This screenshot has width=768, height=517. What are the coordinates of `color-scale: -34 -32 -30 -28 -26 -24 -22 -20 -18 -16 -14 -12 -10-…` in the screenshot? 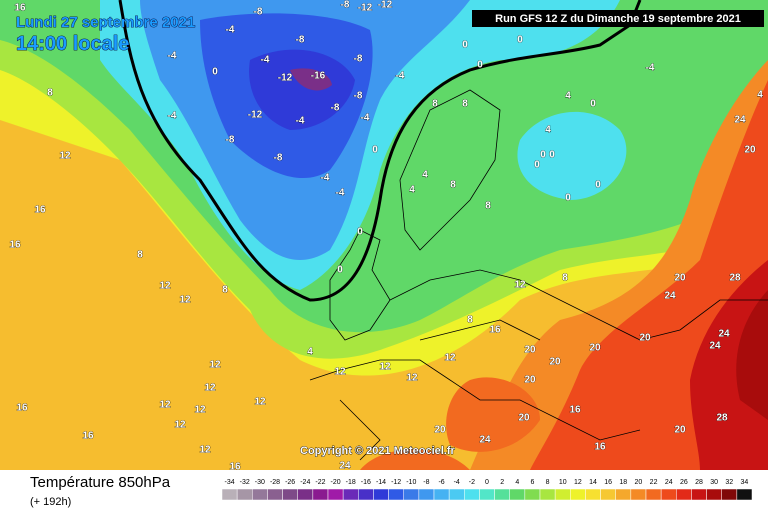 It's located at (487, 490).